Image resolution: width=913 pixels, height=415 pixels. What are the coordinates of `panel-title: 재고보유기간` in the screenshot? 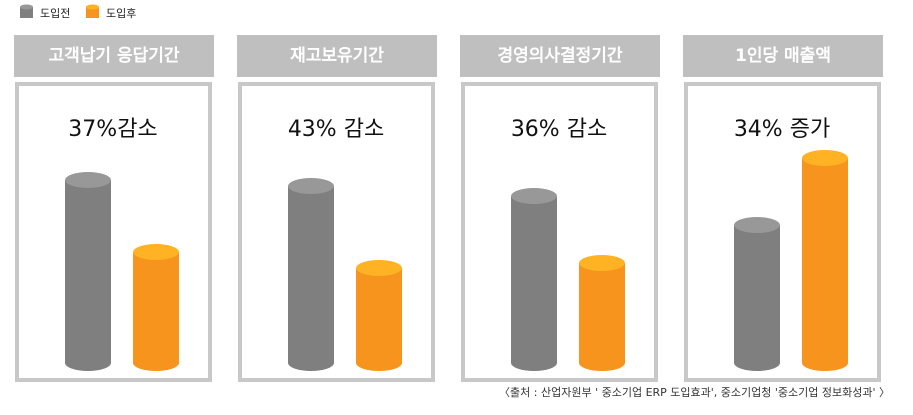 It's located at (337, 56).